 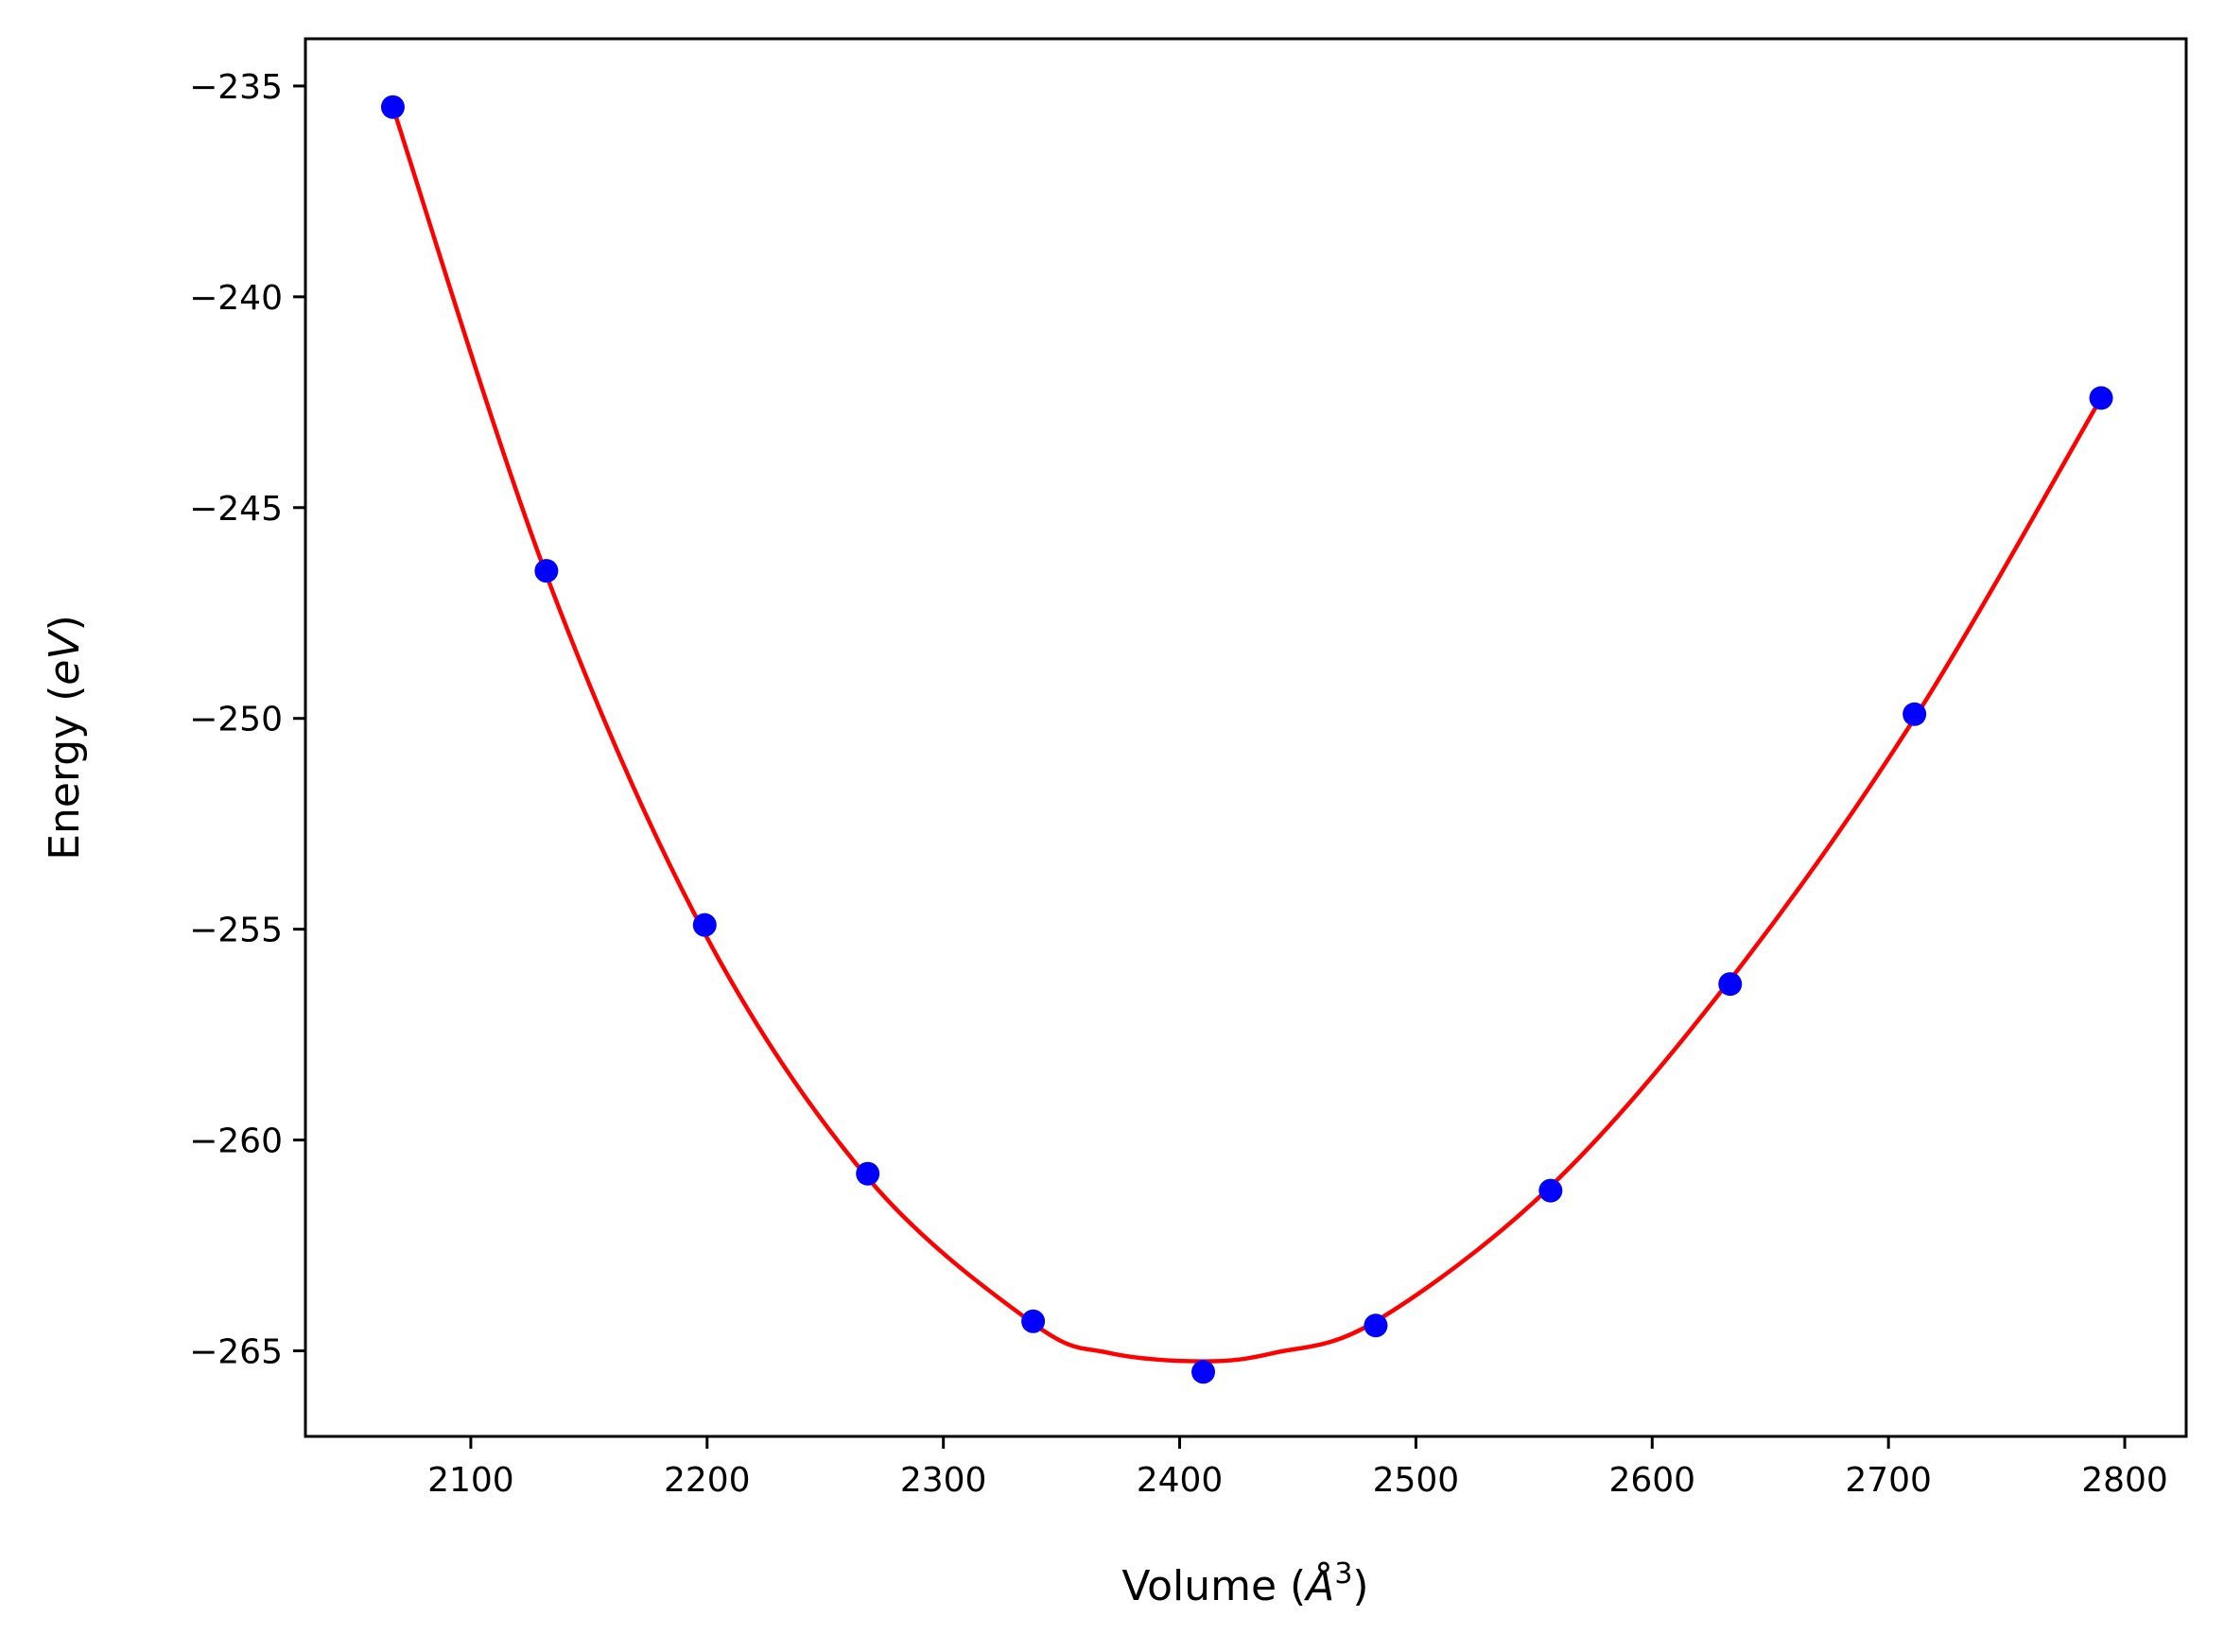 What do you see at coordinates (236, 87) in the screenshot?
I see `y-tick-label: −235` at bounding box center [236, 87].